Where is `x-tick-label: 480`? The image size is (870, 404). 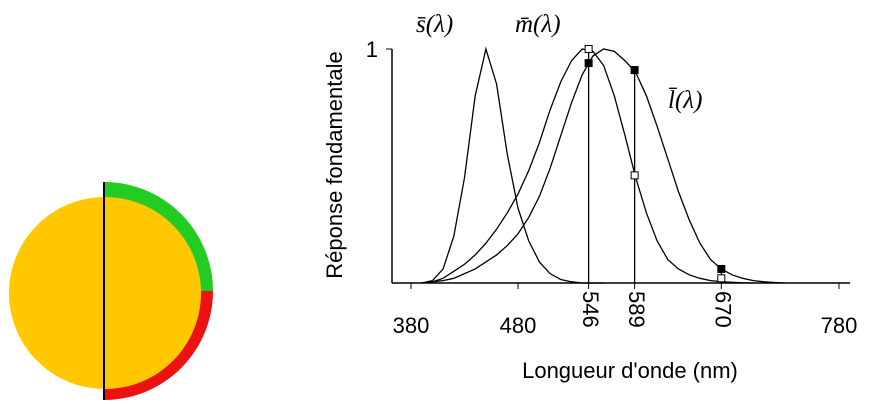
x-tick-label: 480 is located at coordinates (518, 325).